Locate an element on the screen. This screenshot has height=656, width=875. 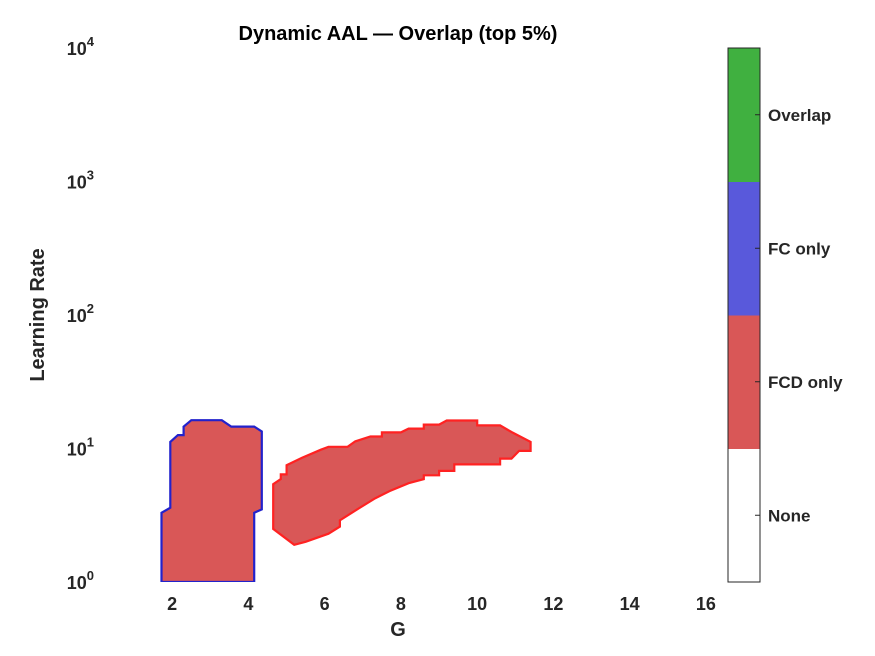
y-tick-label: 10¹ is located at coordinates (80, 447).